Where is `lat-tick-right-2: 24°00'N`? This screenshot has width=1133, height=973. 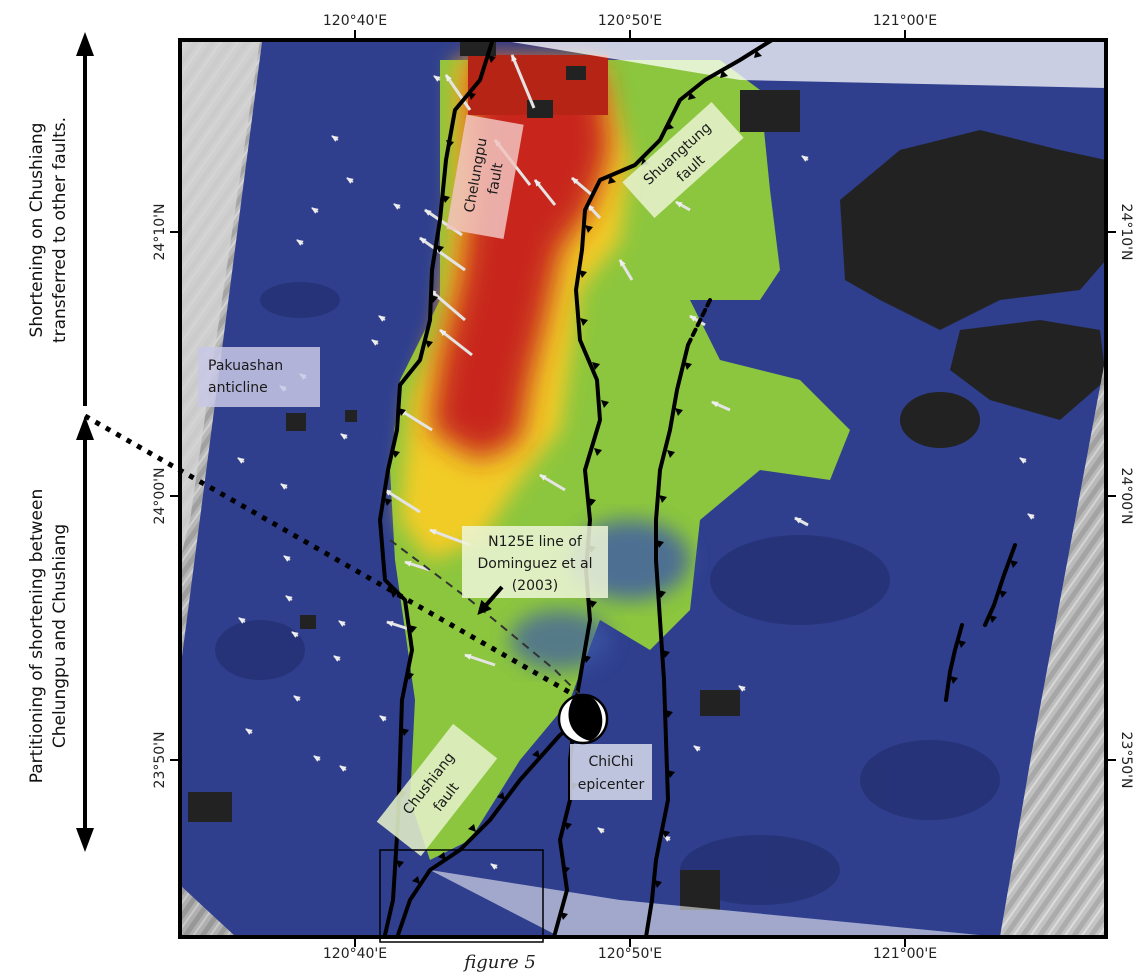
lat-tick-right-2: 24°00'N is located at coordinates (1125, 496).